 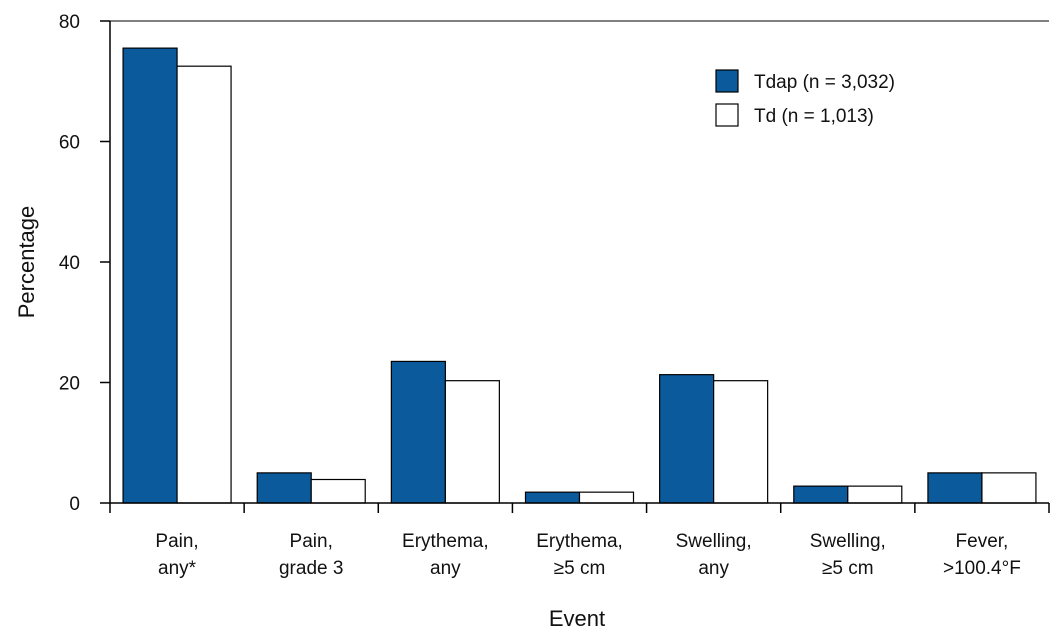 I want to click on y-tick-label: 0, so click(x=74, y=504).